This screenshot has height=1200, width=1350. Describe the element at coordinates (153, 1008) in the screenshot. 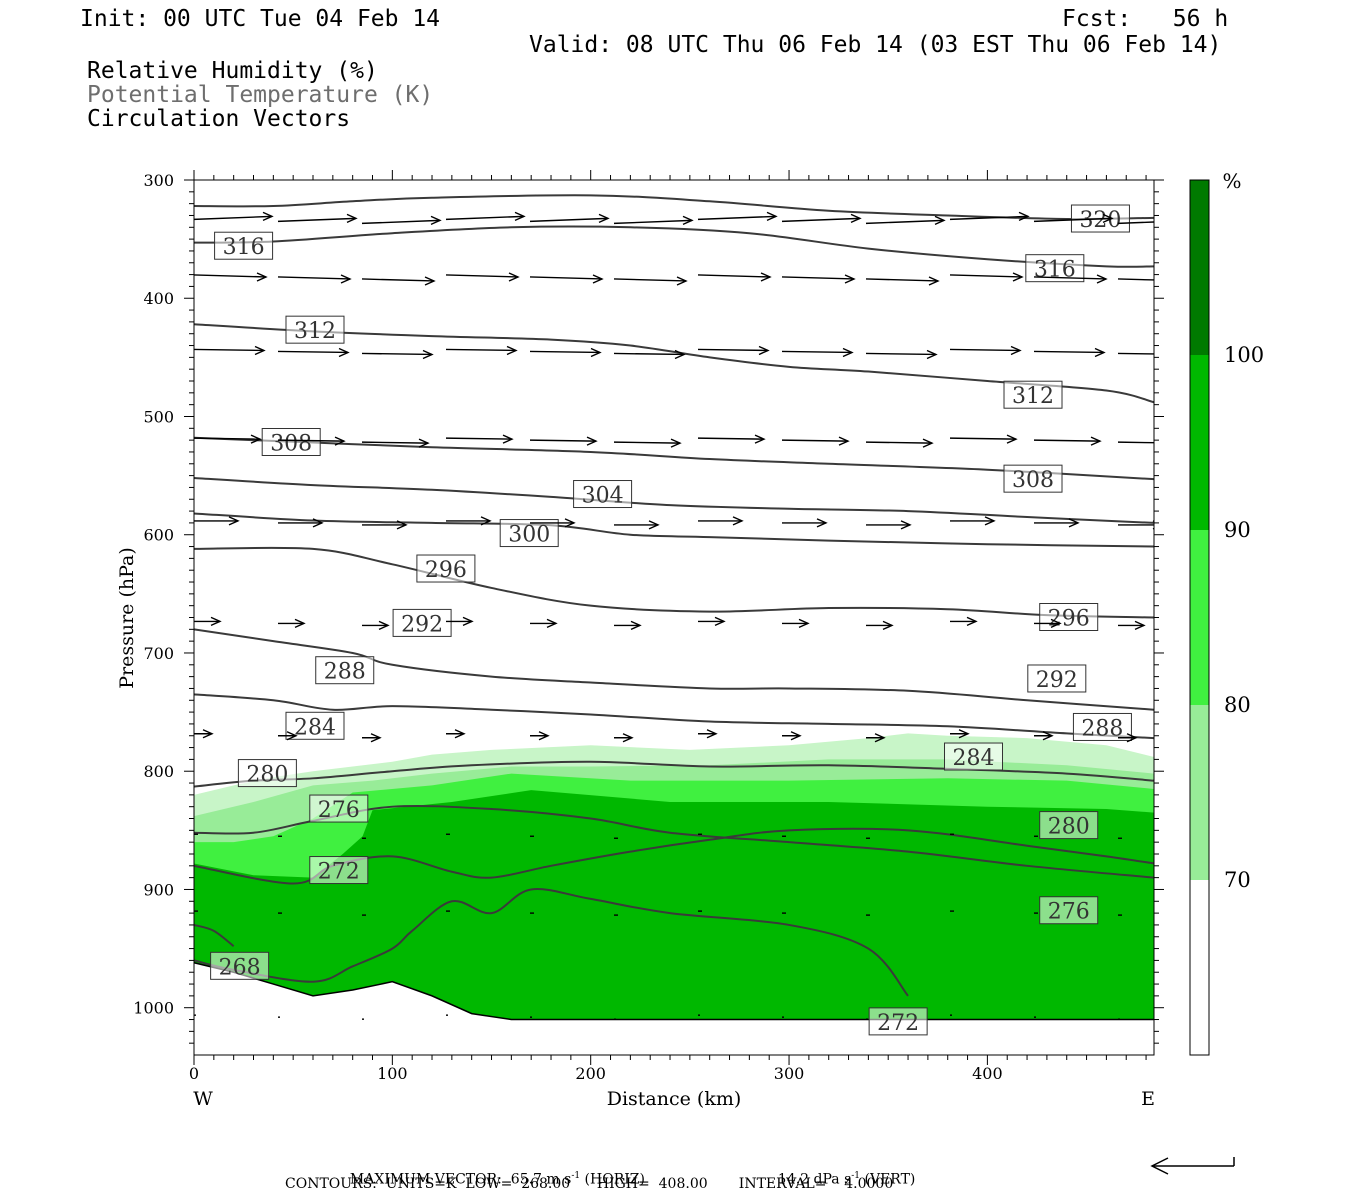

I see `y-tick-label: 1000` at that location.